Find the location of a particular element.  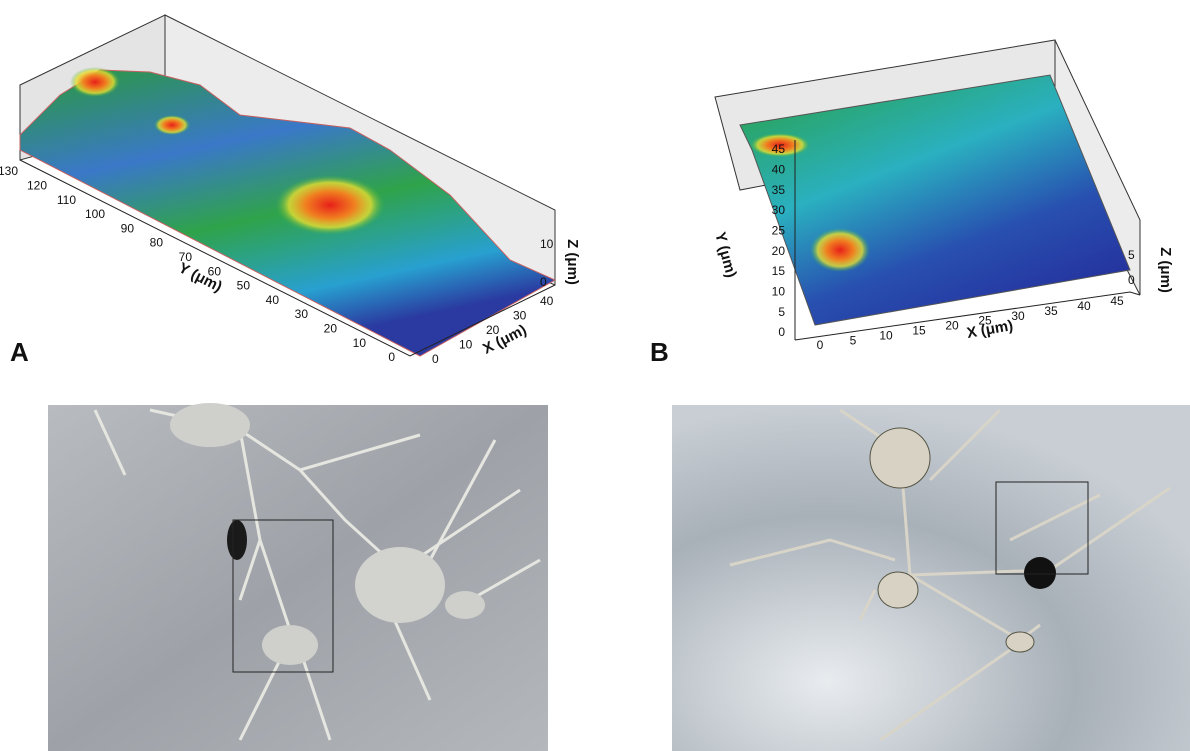

tick-label: 90 is located at coordinates (128, 228).